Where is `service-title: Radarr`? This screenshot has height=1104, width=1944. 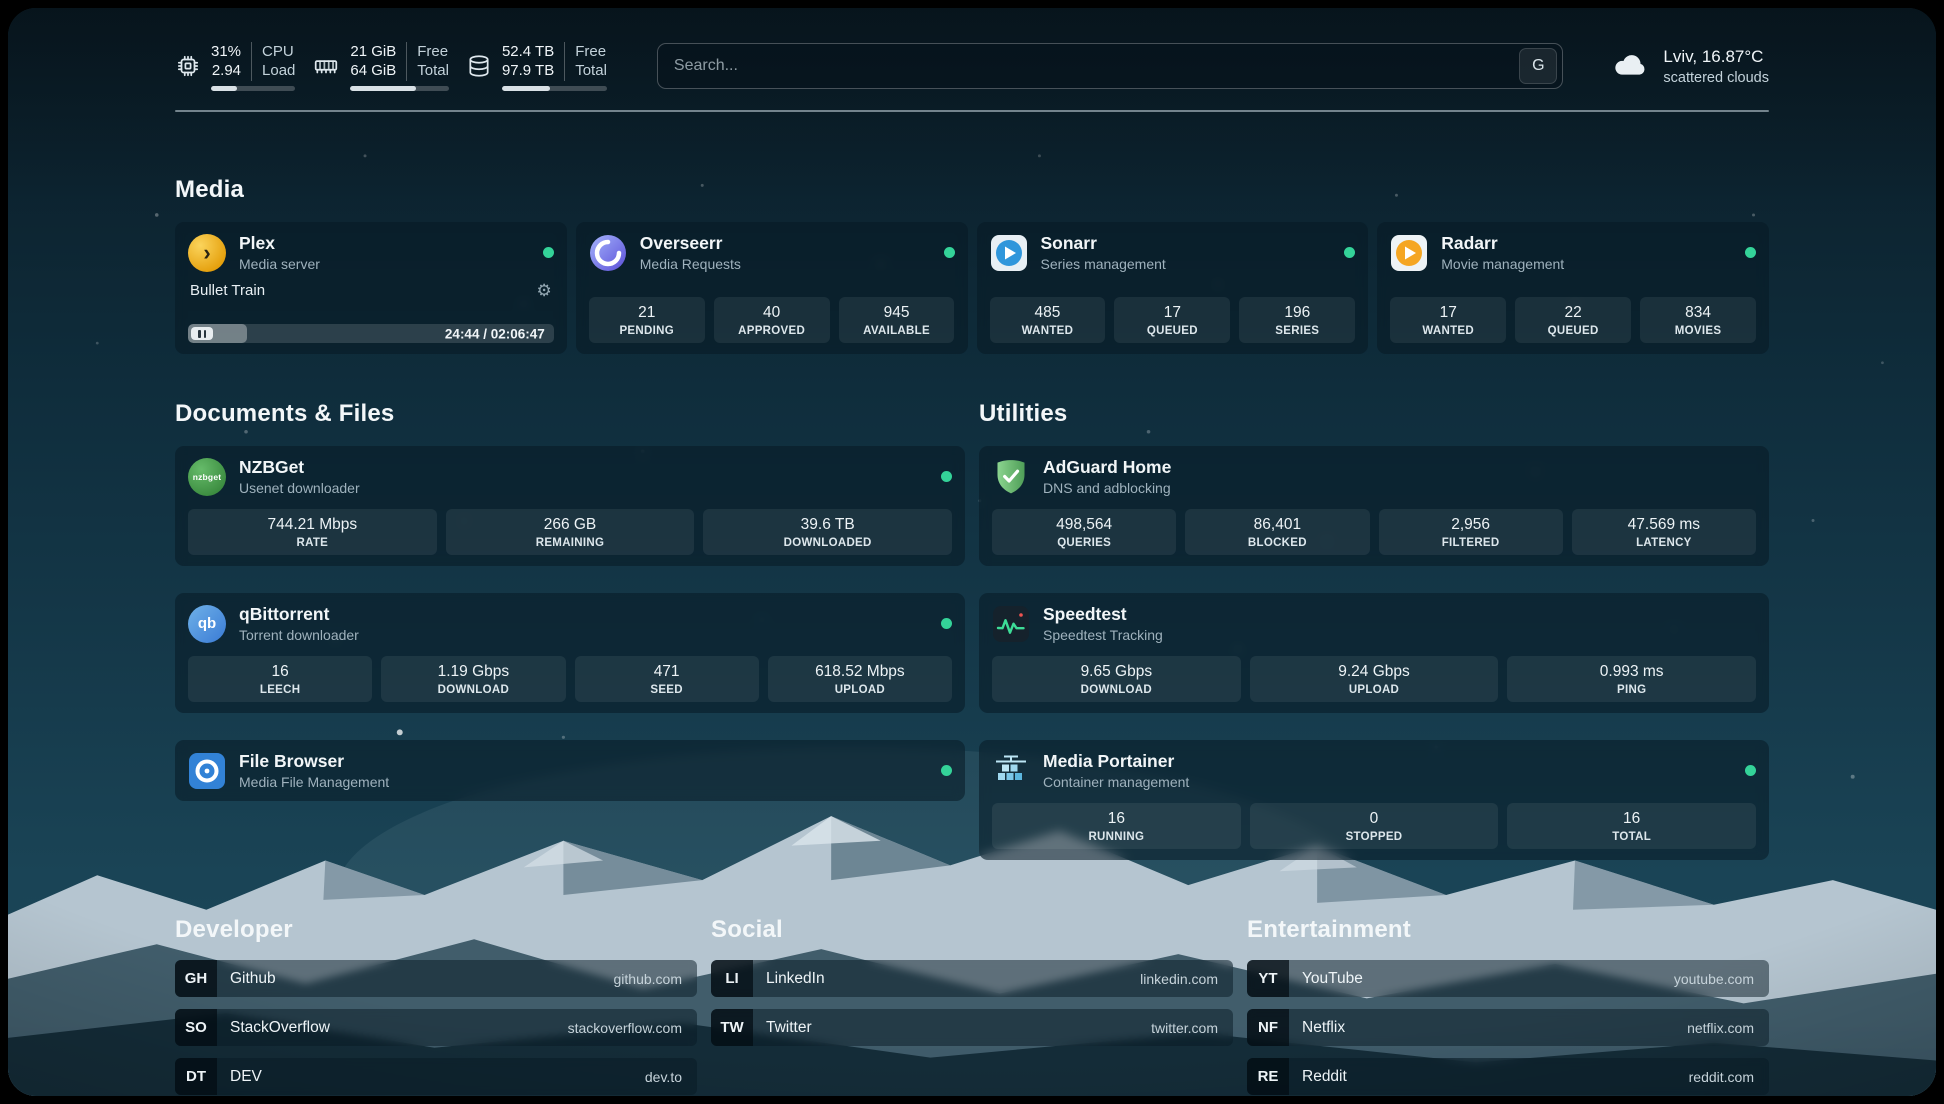
service-title: Radarr is located at coordinates (1469, 243).